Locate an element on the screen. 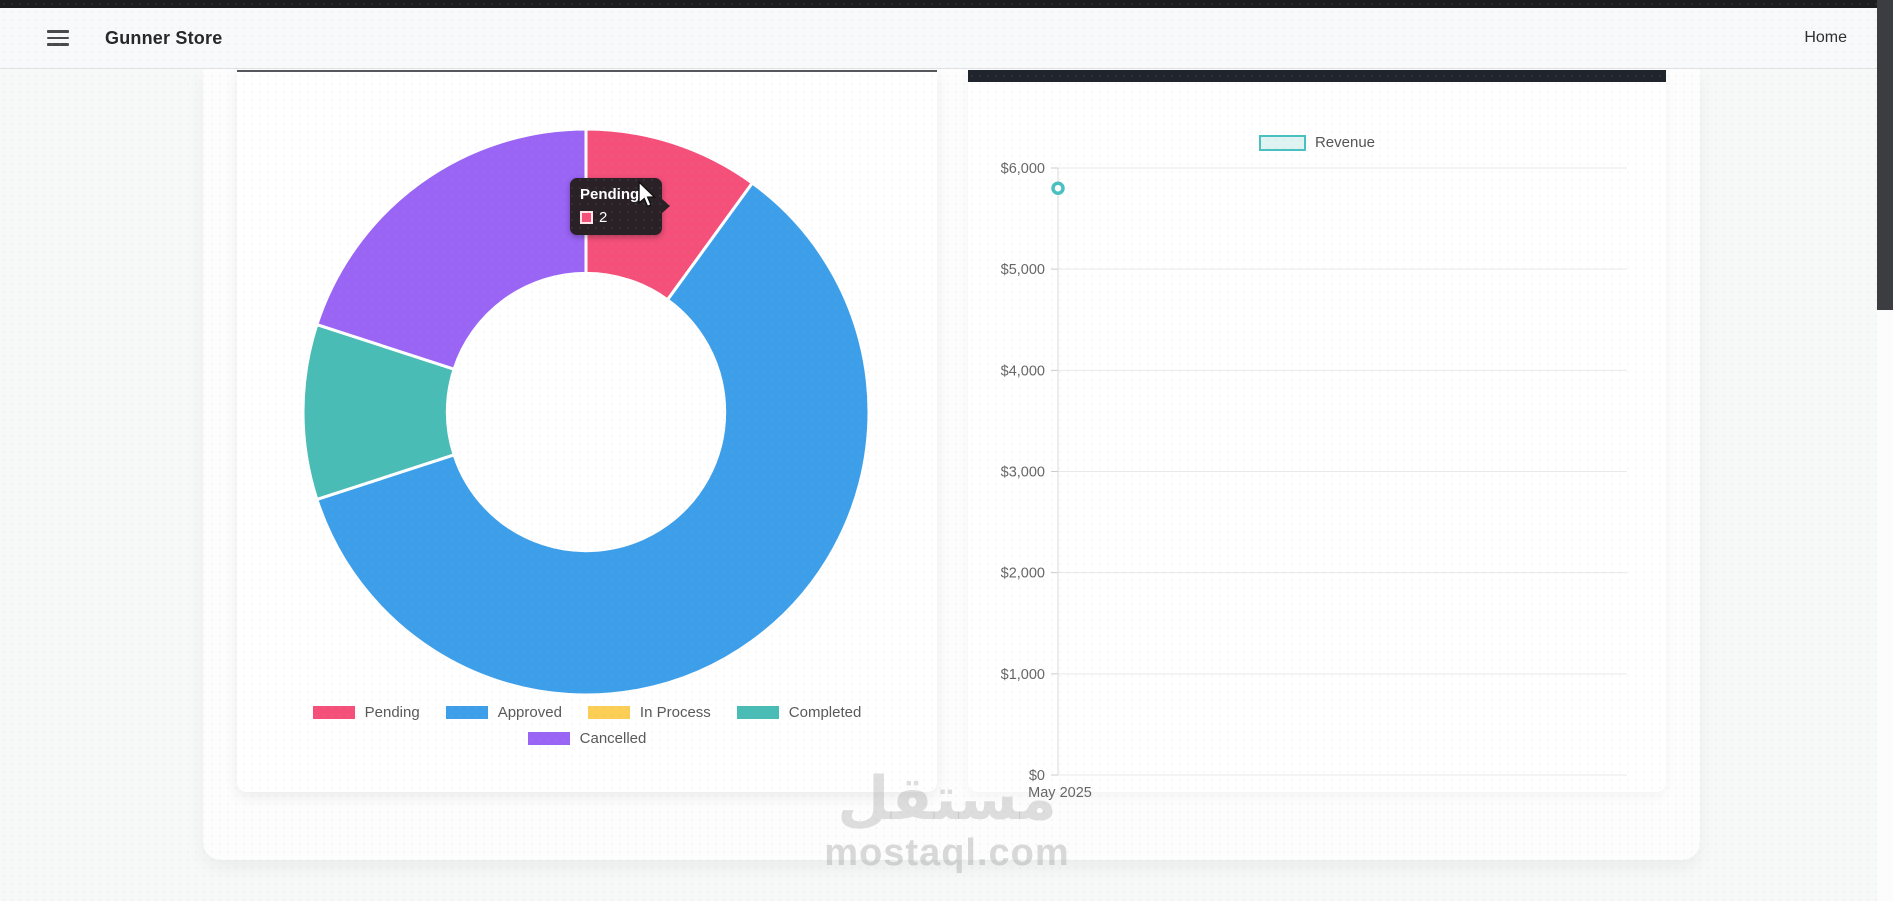  revenue-legend-item: Revenue is located at coordinates (1317, 142).